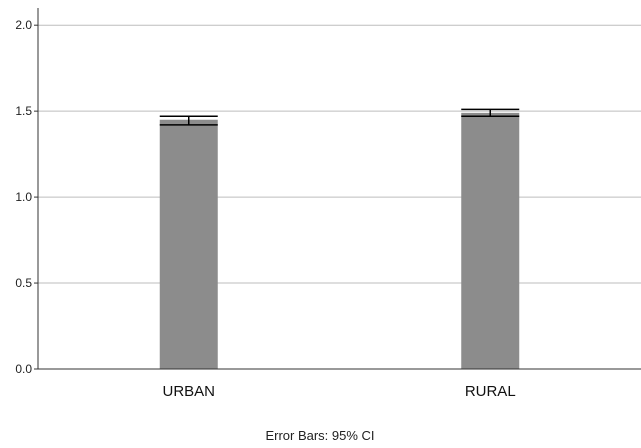  I want to click on y-axis-ticks: 0.0 0.5 1.0 1.5 2.0, so click(26, 197).